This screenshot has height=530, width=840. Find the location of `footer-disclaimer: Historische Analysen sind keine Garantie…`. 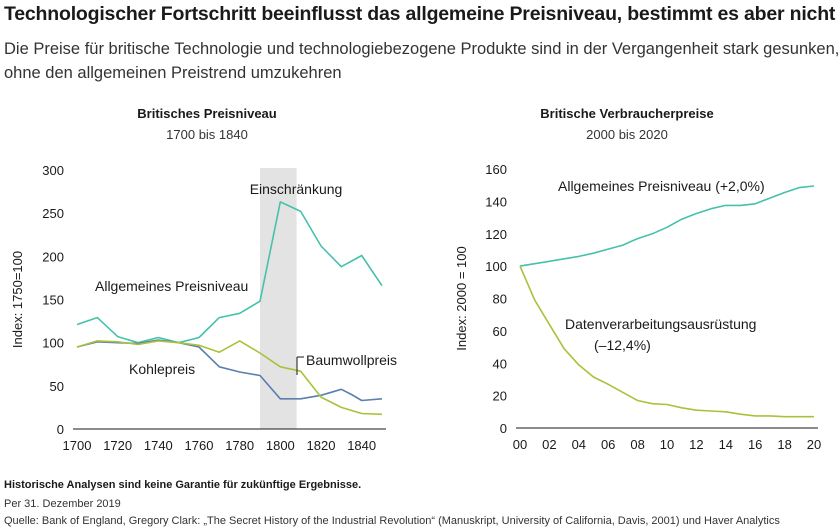

footer-disclaimer: Historische Analysen sind keine Garantie… is located at coordinates (183, 485).